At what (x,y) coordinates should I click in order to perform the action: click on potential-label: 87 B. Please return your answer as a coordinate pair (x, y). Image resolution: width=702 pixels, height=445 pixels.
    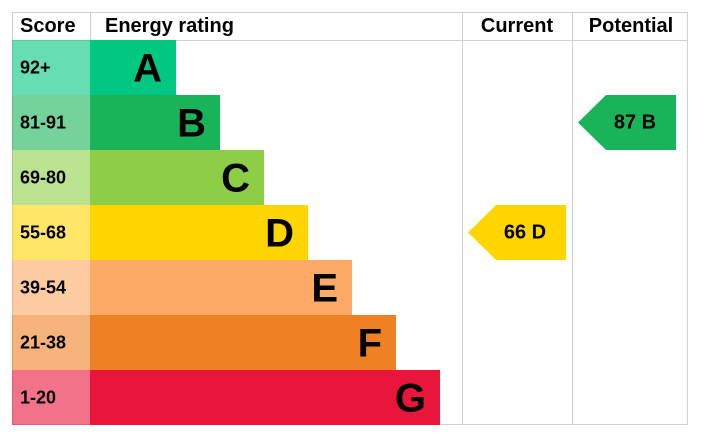
    Looking at the image, I should click on (635, 123).